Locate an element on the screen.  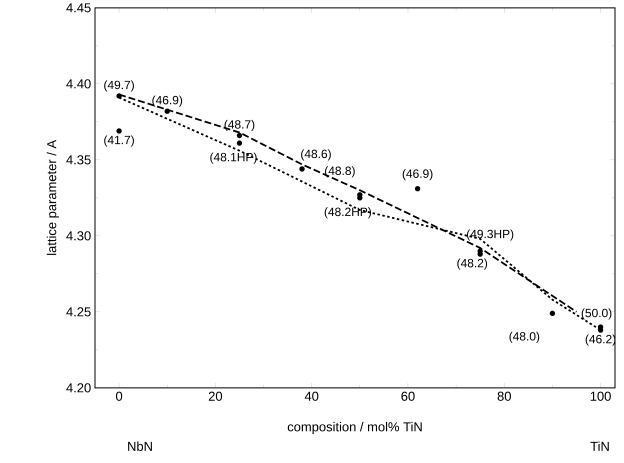
annotation: (49.3HP) is located at coordinates (490, 235).